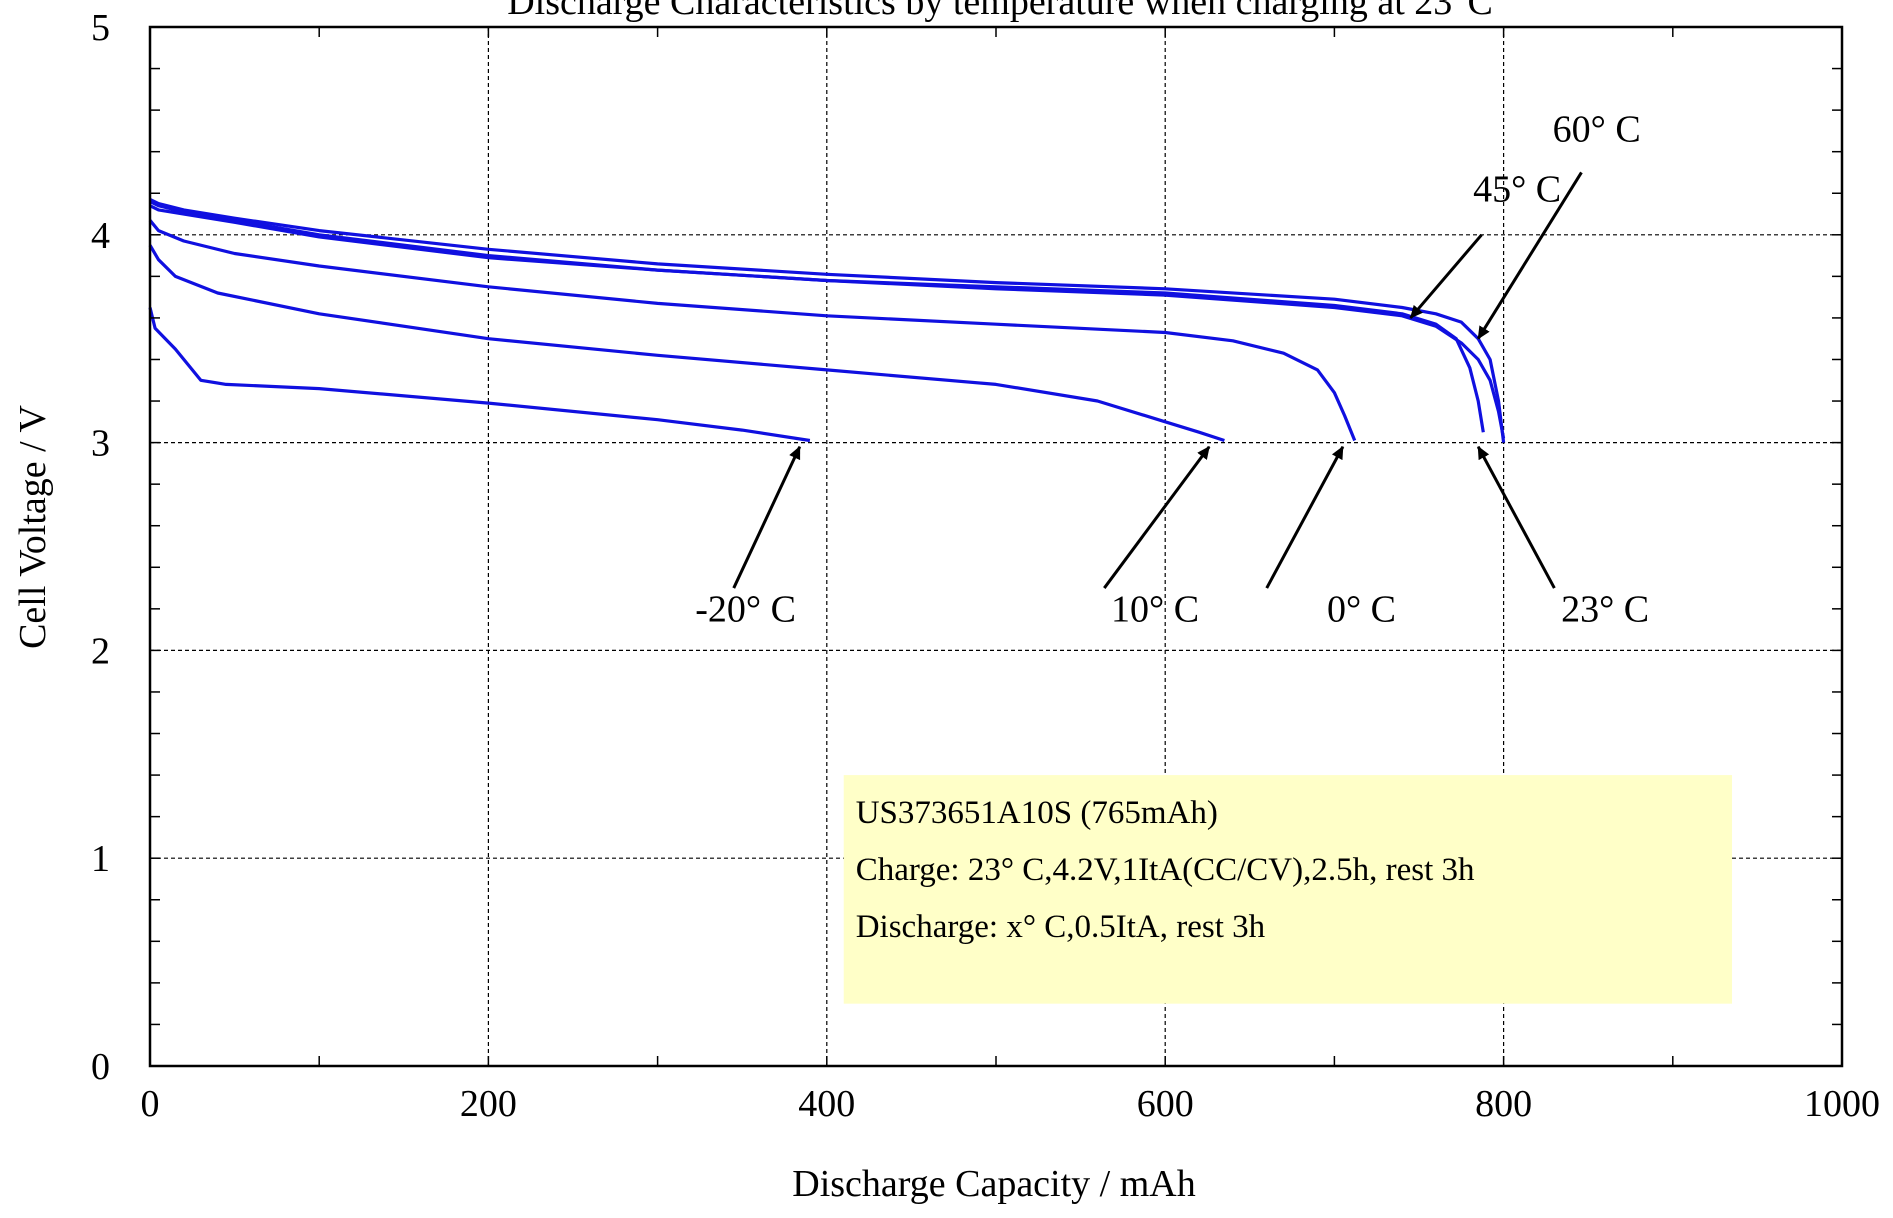  I want to click on series-lines, so click(827, 320).